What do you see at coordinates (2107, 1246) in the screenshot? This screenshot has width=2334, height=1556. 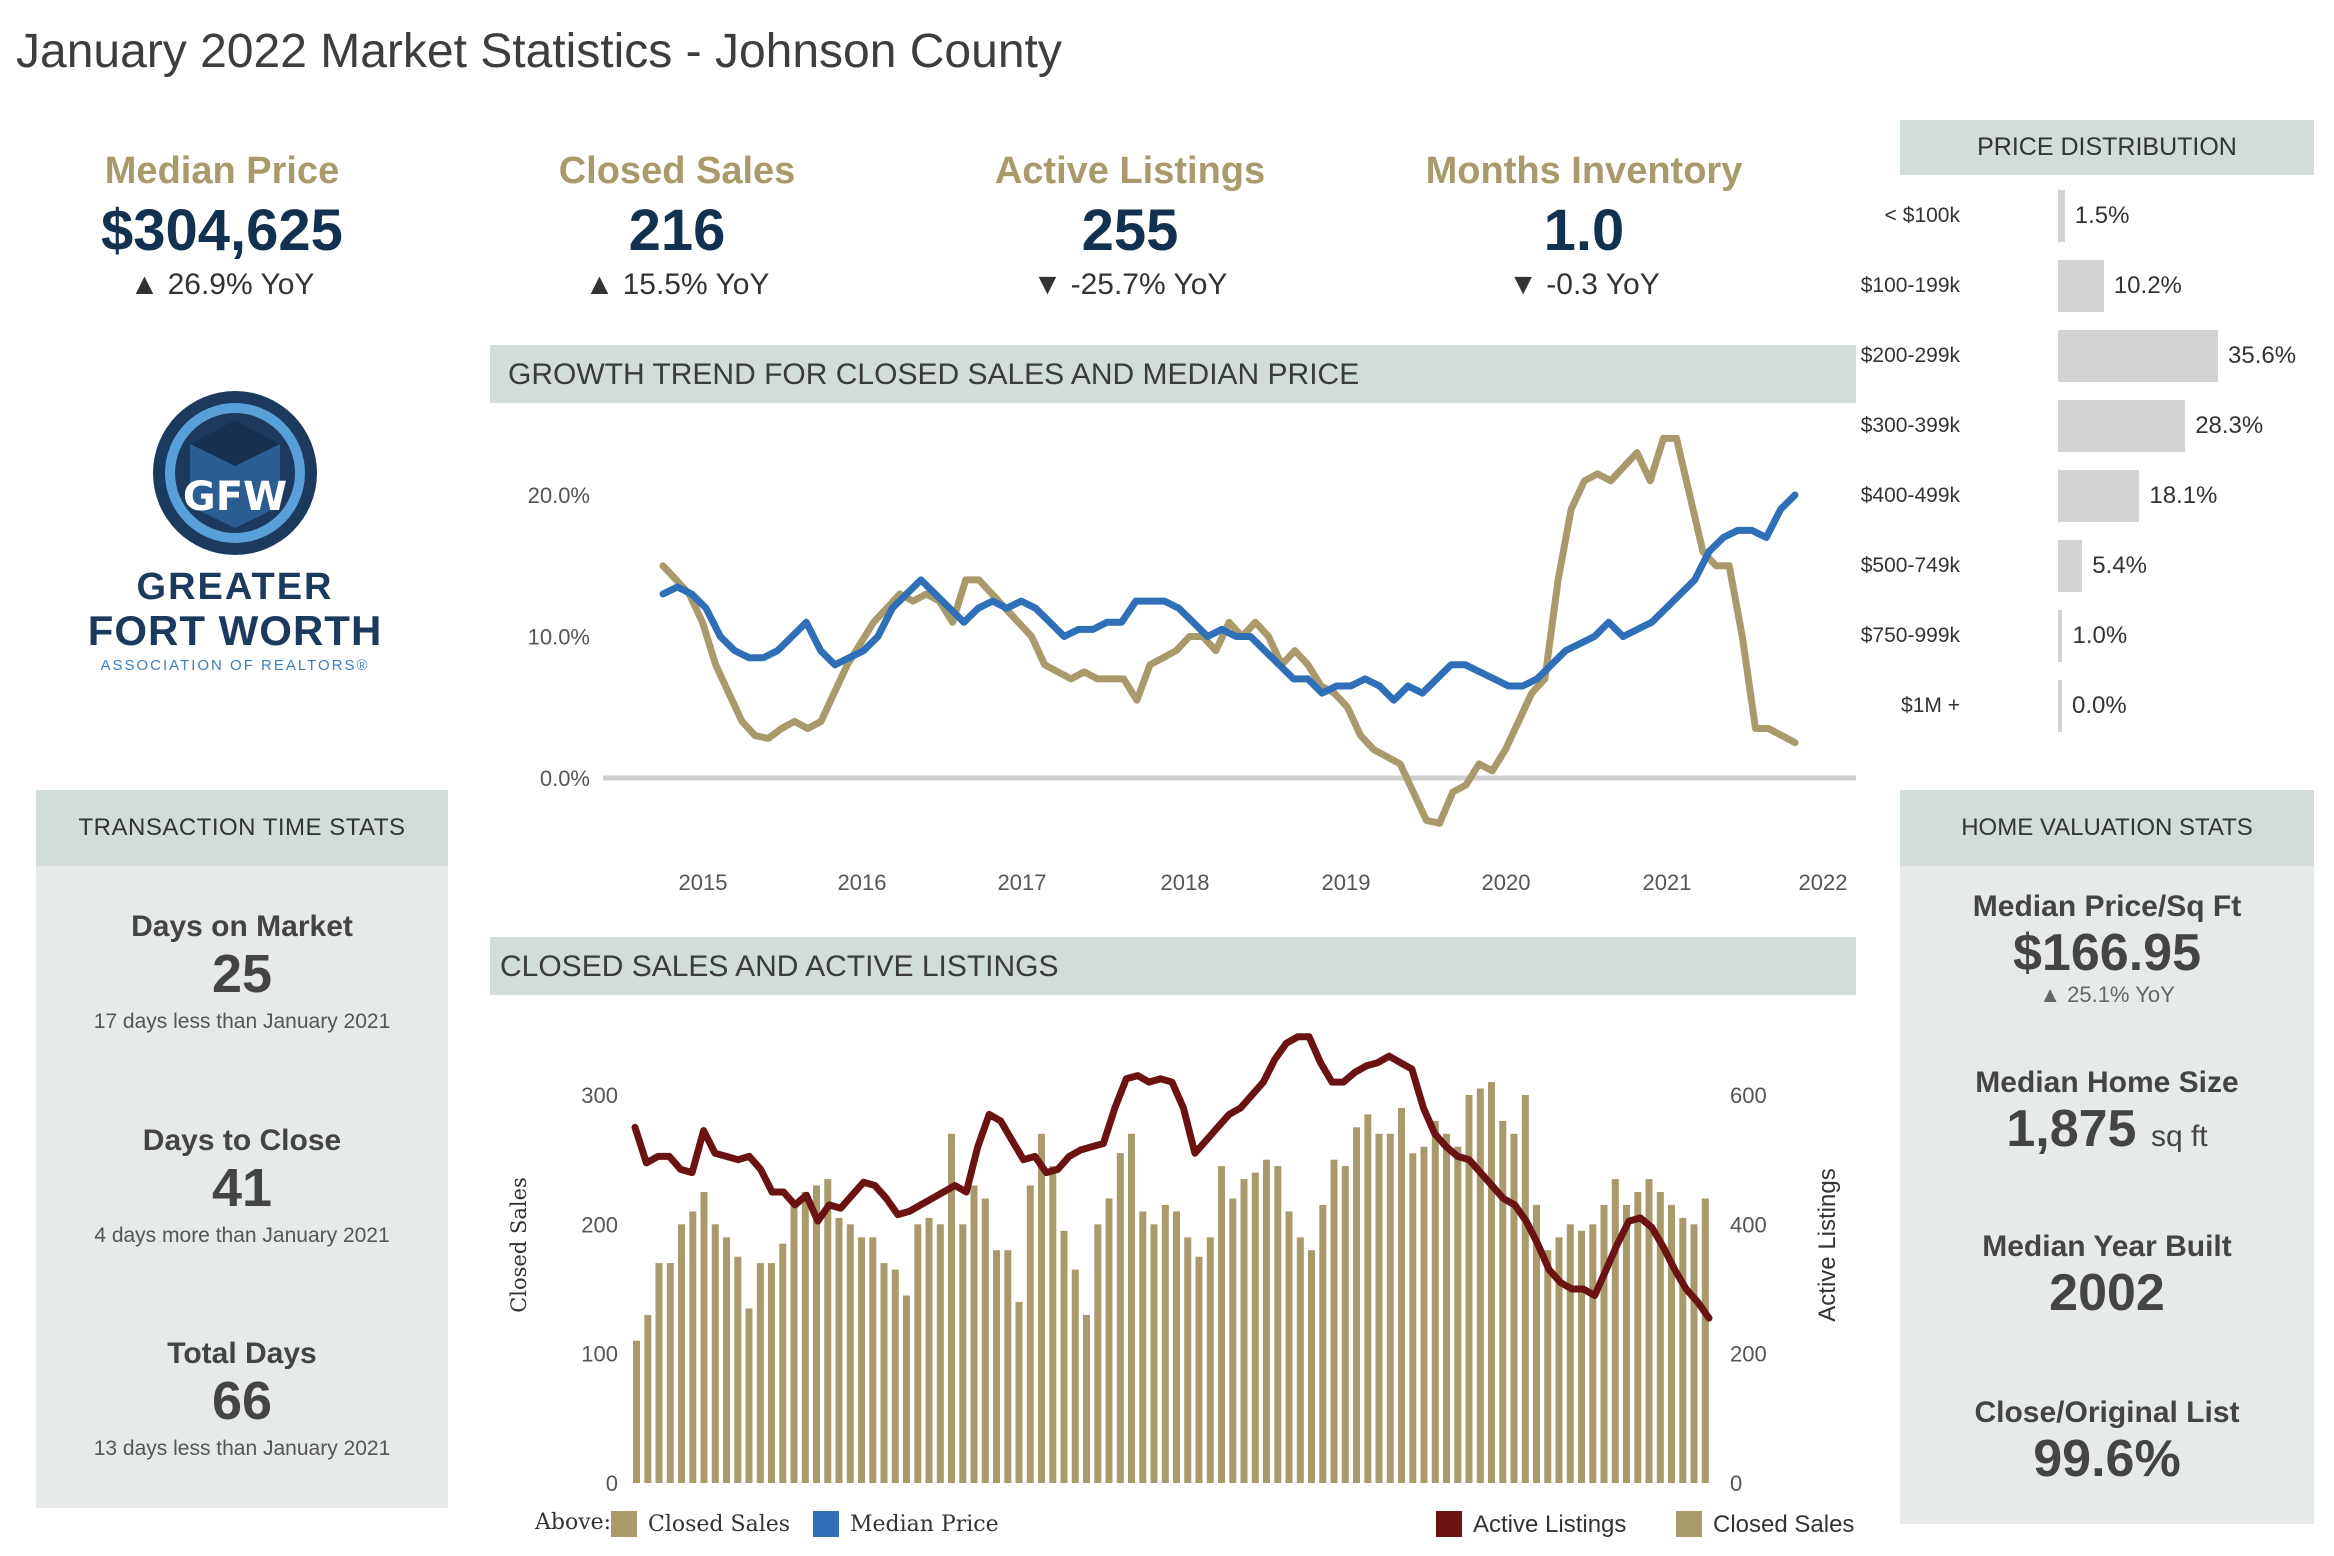 I see `stat-label: Median Year Built` at bounding box center [2107, 1246].